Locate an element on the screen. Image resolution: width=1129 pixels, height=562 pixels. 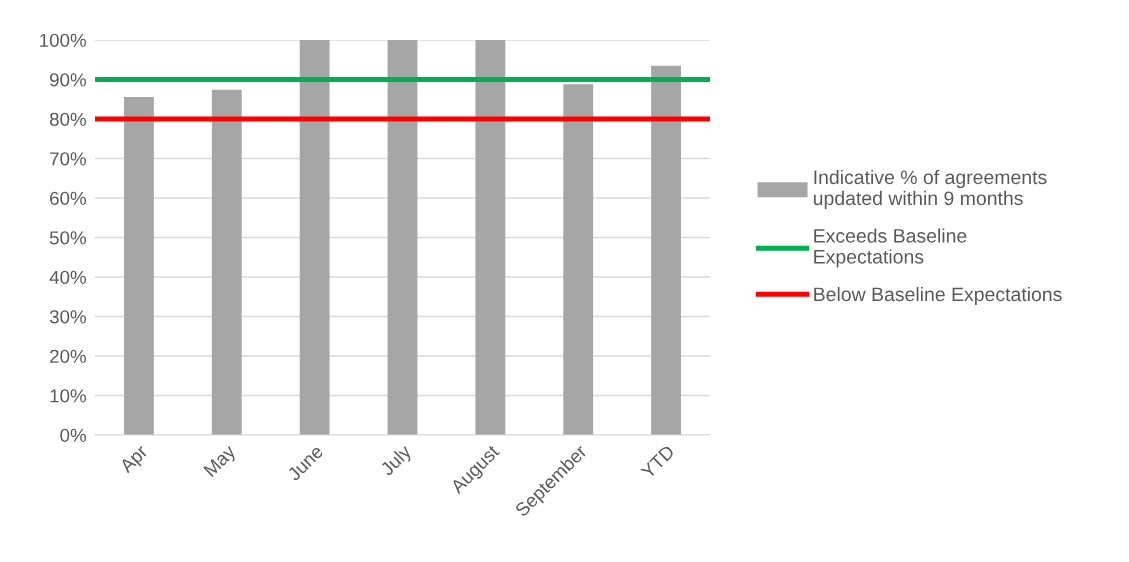
y-tick-label: 70% is located at coordinates (68, 159).